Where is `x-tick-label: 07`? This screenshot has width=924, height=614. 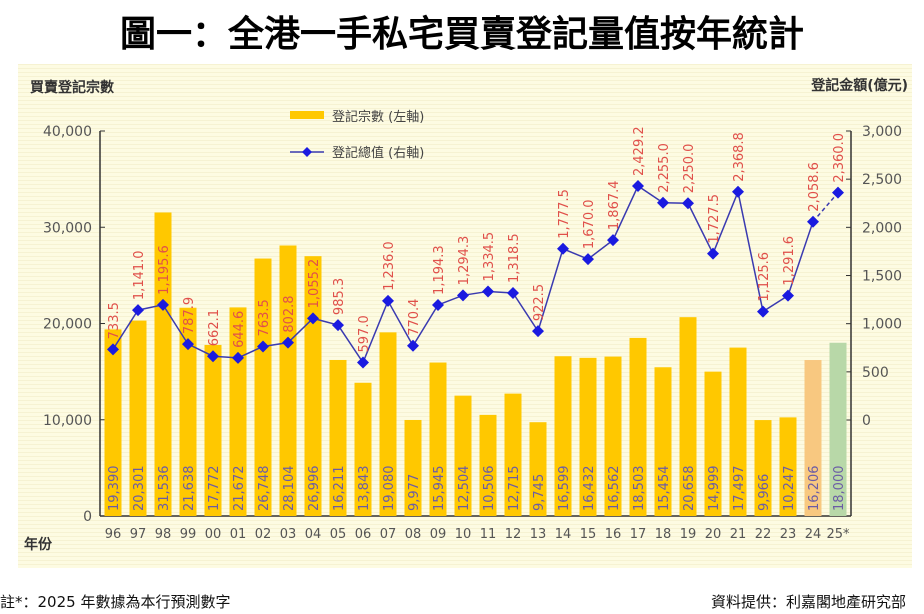 x-tick-label: 07 is located at coordinates (388, 534).